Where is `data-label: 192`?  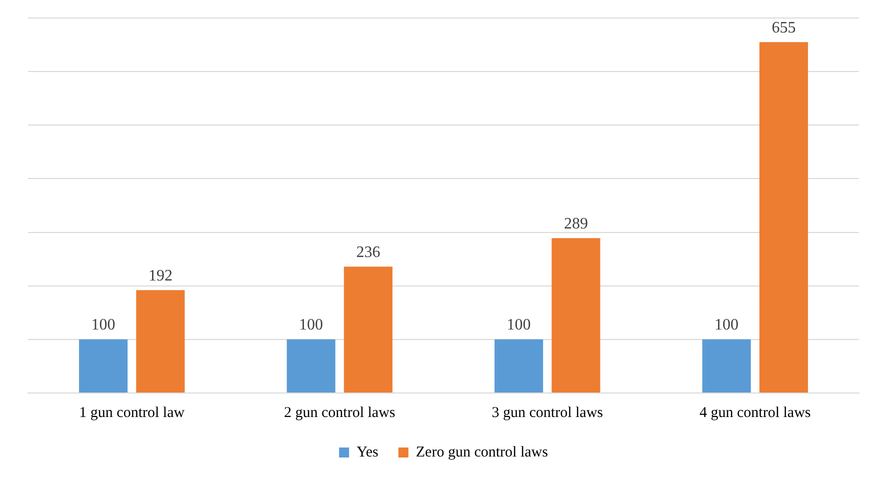 data-label: 192 is located at coordinates (160, 275).